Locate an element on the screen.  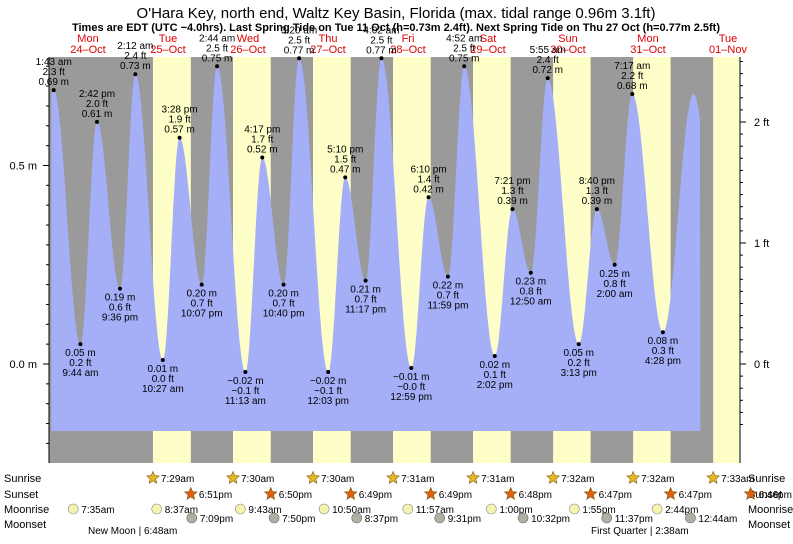
moonrise-time: 1:00pm is located at coordinates (515, 510).